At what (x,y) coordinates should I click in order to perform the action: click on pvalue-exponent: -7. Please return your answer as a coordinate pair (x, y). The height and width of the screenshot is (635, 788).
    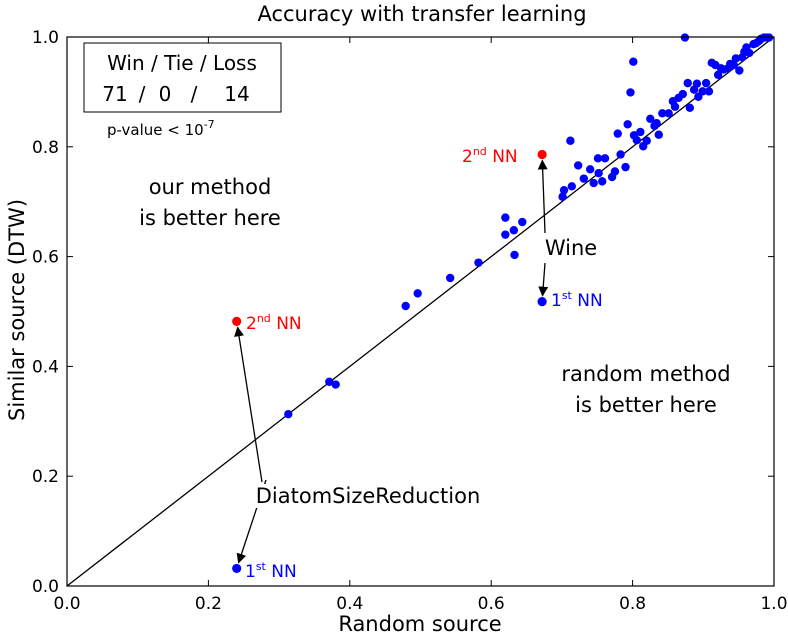
    Looking at the image, I should click on (209, 124).